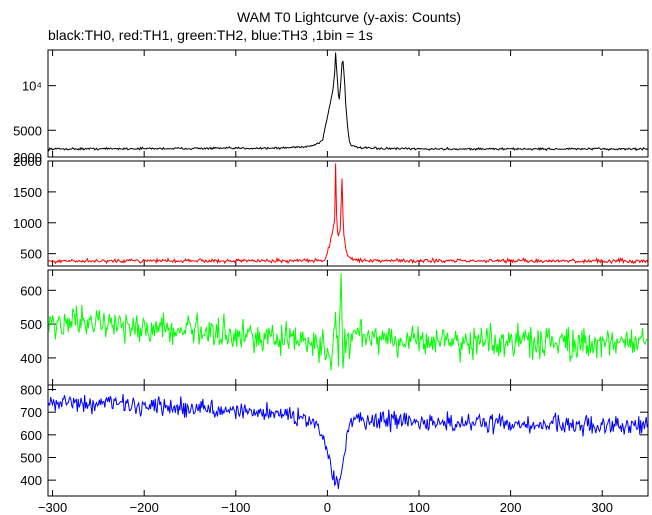  What do you see at coordinates (32, 86) in the screenshot?
I see `y-tick-label: 10⁴` at bounding box center [32, 86].